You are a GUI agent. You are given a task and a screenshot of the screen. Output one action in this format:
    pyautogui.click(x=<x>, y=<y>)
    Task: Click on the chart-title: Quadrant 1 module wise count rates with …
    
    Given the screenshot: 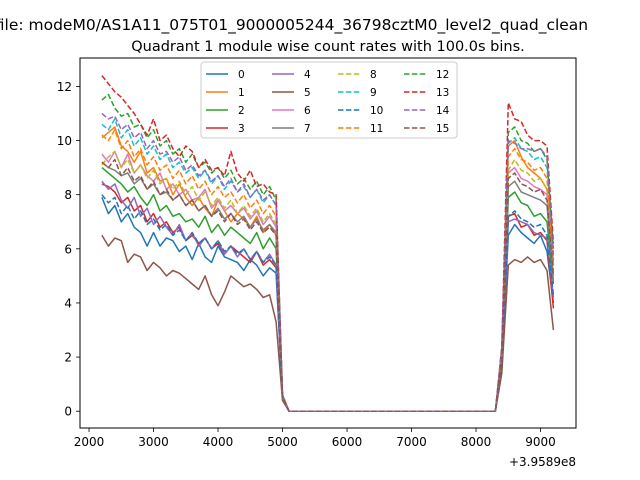 What is the action you would take?
    pyautogui.click(x=328, y=47)
    